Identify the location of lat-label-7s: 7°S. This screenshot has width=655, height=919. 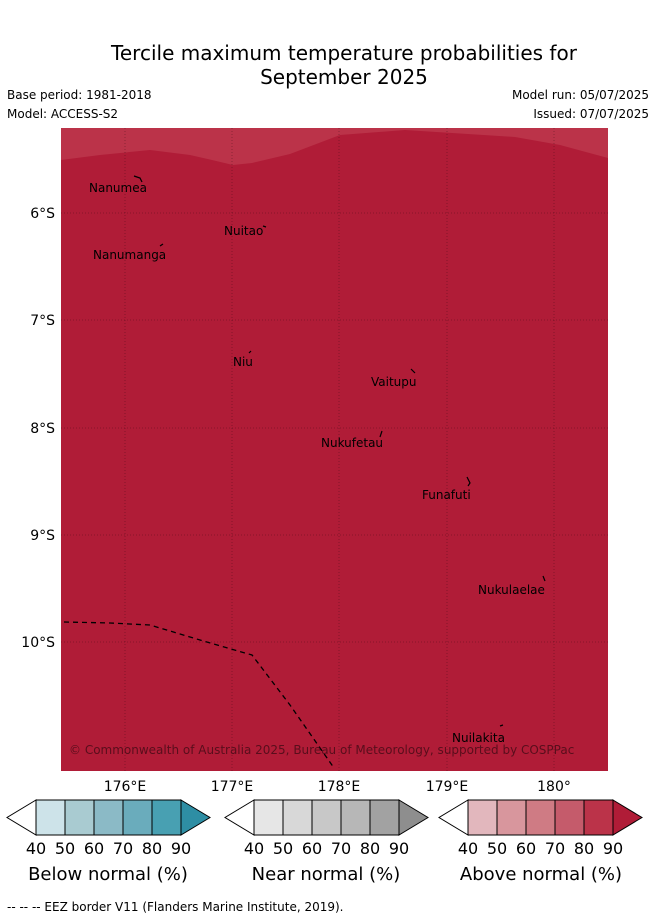
(42, 321).